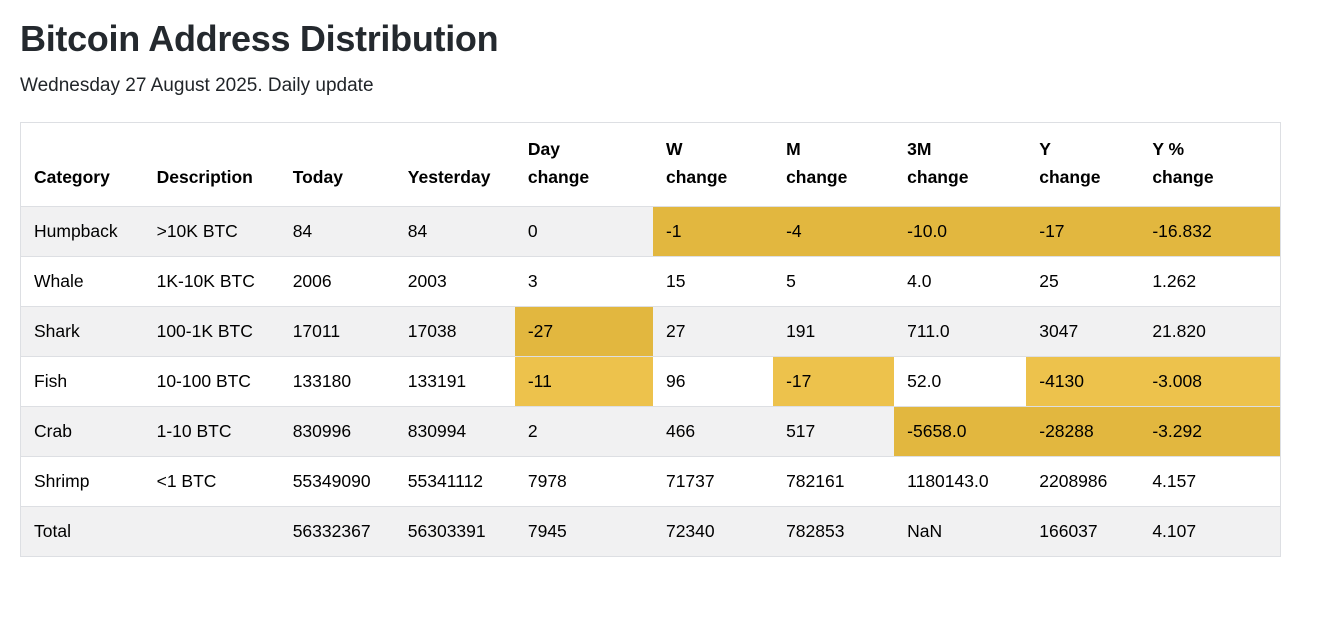 Image resolution: width=1318 pixels, height=618 pixels. I want to click on cell-fish-category: Fish, so click(82, 381).